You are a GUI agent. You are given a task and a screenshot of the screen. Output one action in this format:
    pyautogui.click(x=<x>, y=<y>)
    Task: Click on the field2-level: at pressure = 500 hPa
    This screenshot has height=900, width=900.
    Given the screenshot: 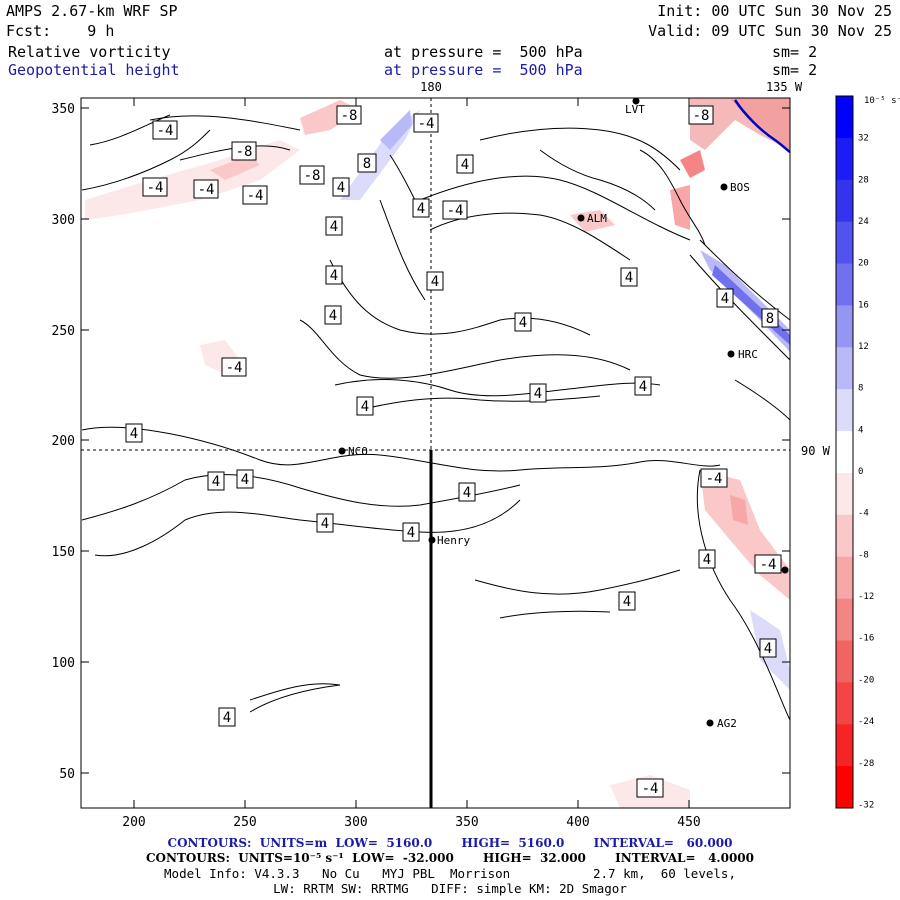 What is the action you would take?
    pyautogui.click(x=483, y=70)
    